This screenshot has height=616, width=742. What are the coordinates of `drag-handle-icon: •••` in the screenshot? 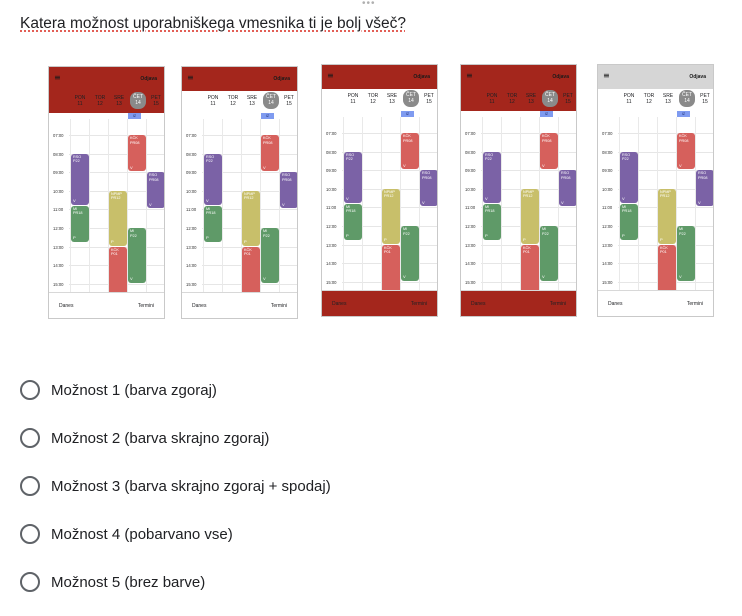 It's located at (369, 4).